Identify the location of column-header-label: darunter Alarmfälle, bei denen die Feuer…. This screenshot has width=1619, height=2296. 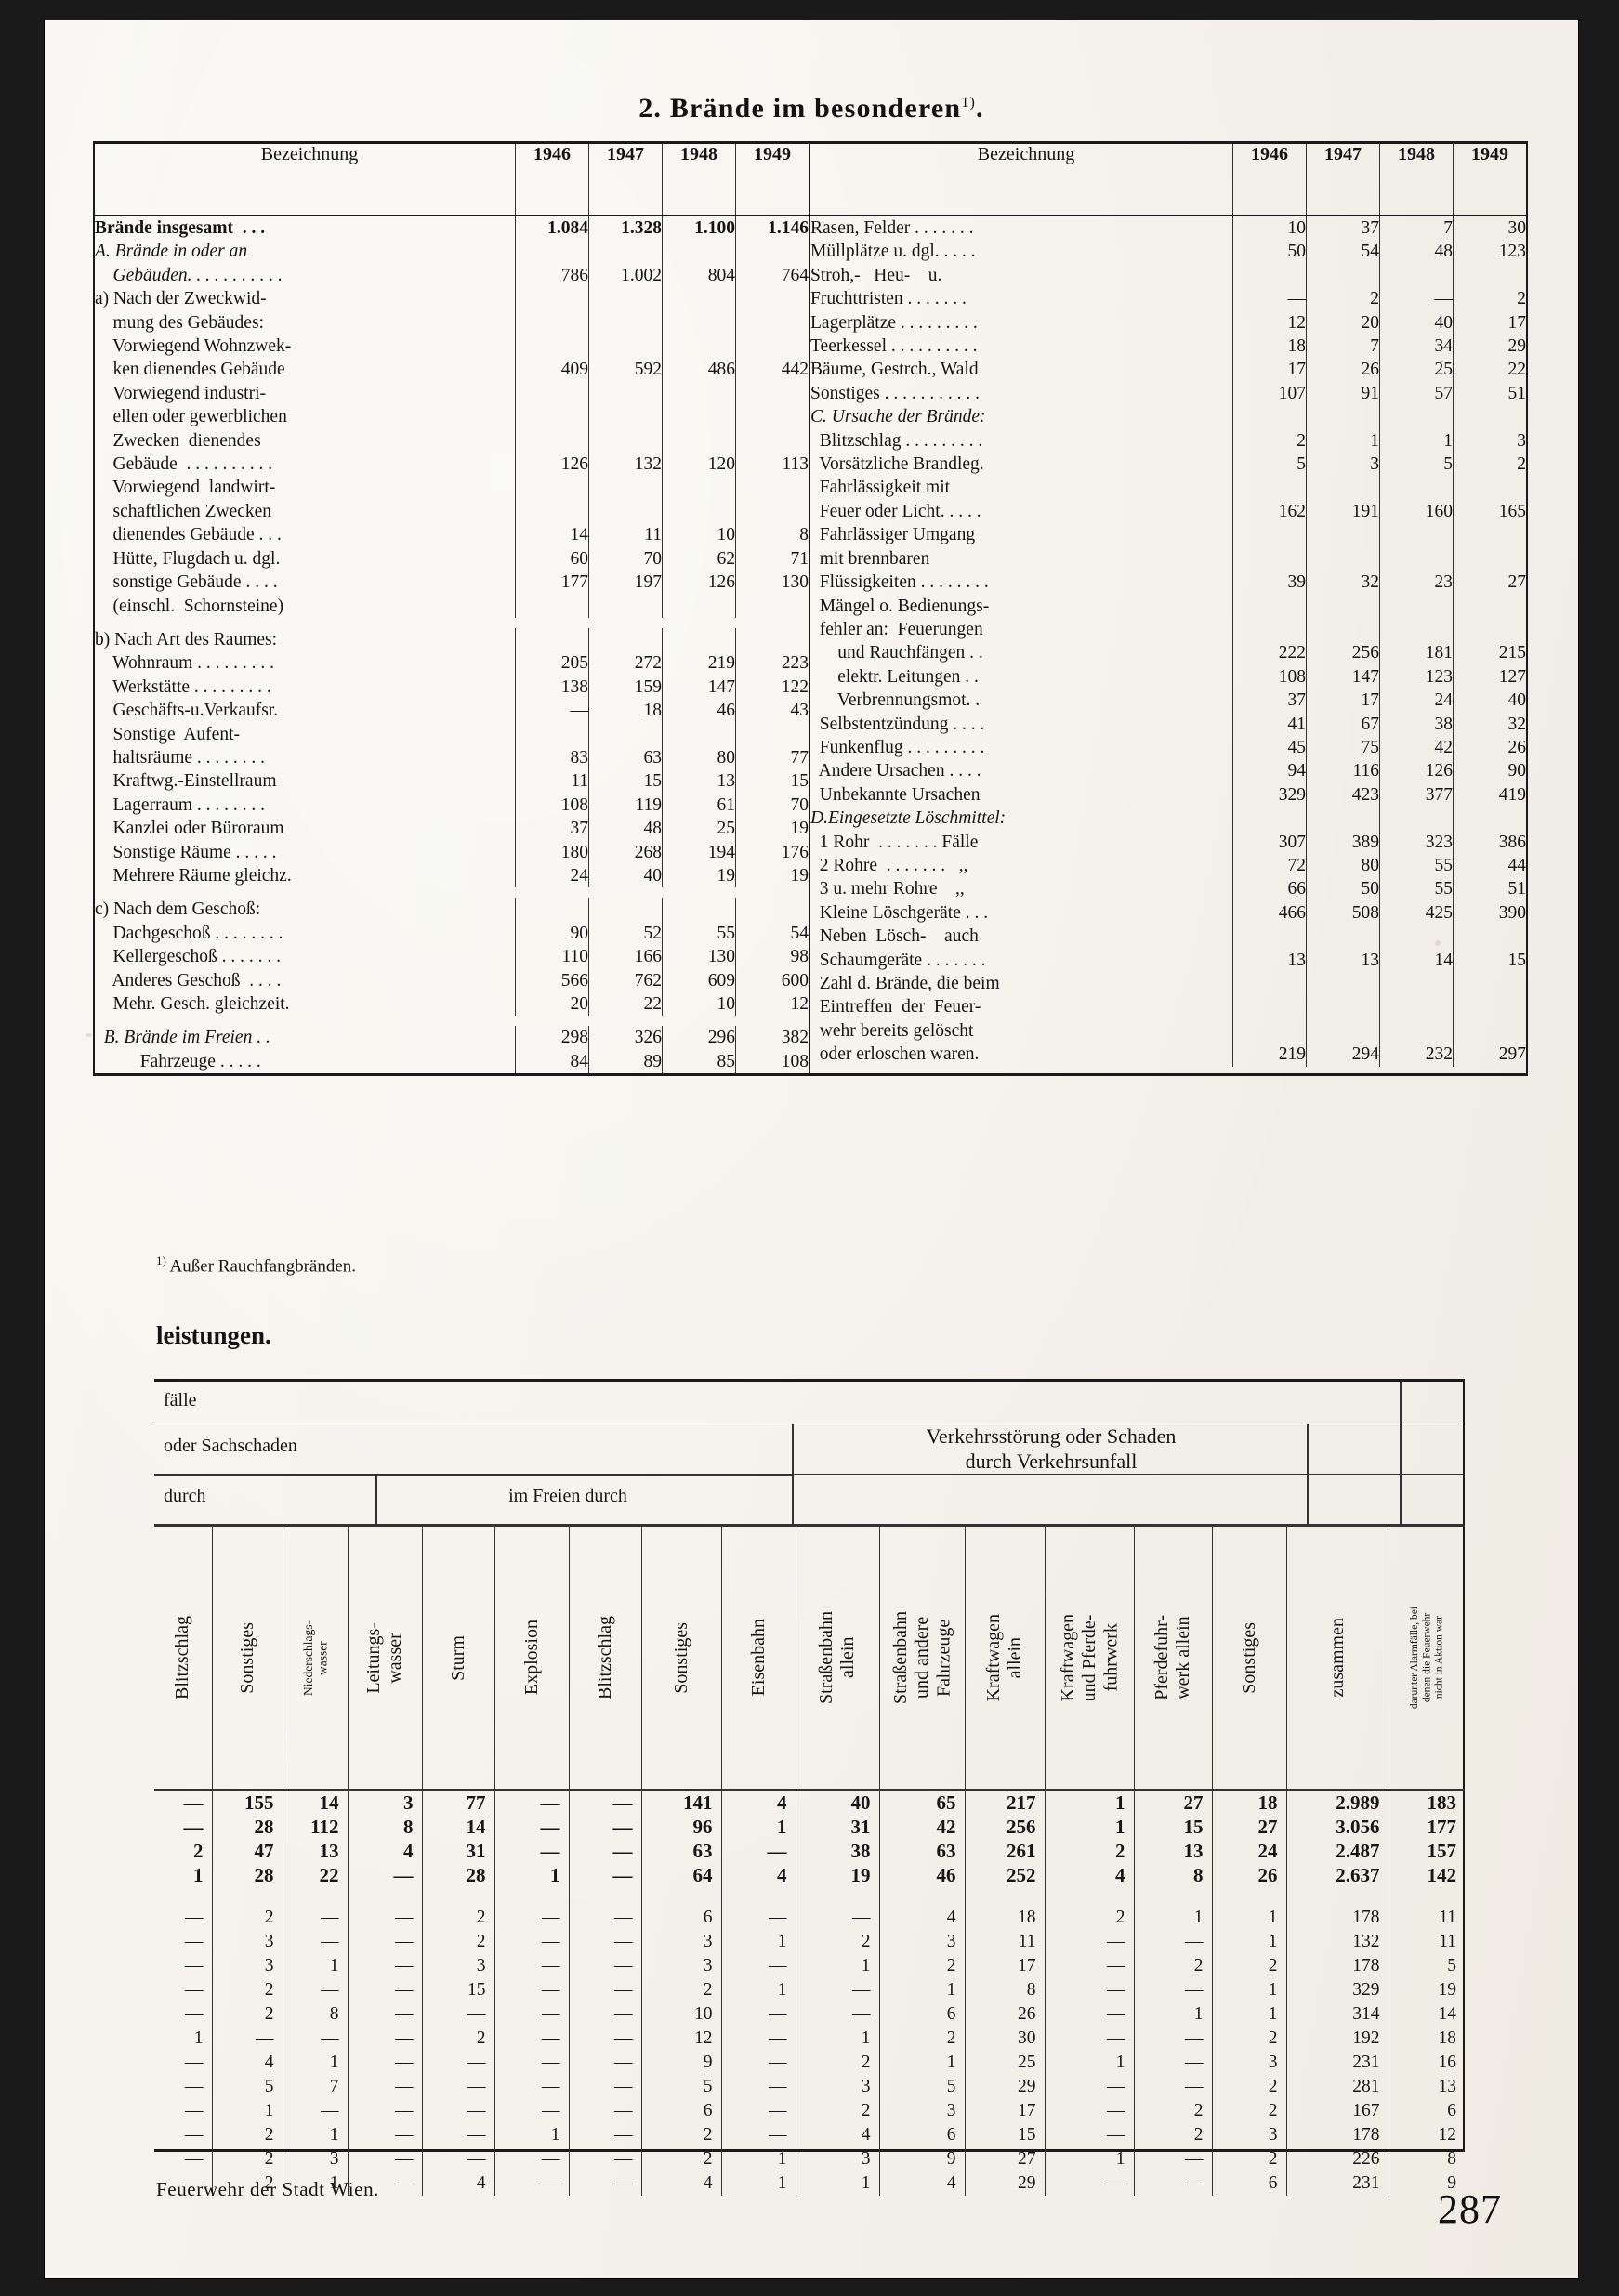
(1426, 1658).